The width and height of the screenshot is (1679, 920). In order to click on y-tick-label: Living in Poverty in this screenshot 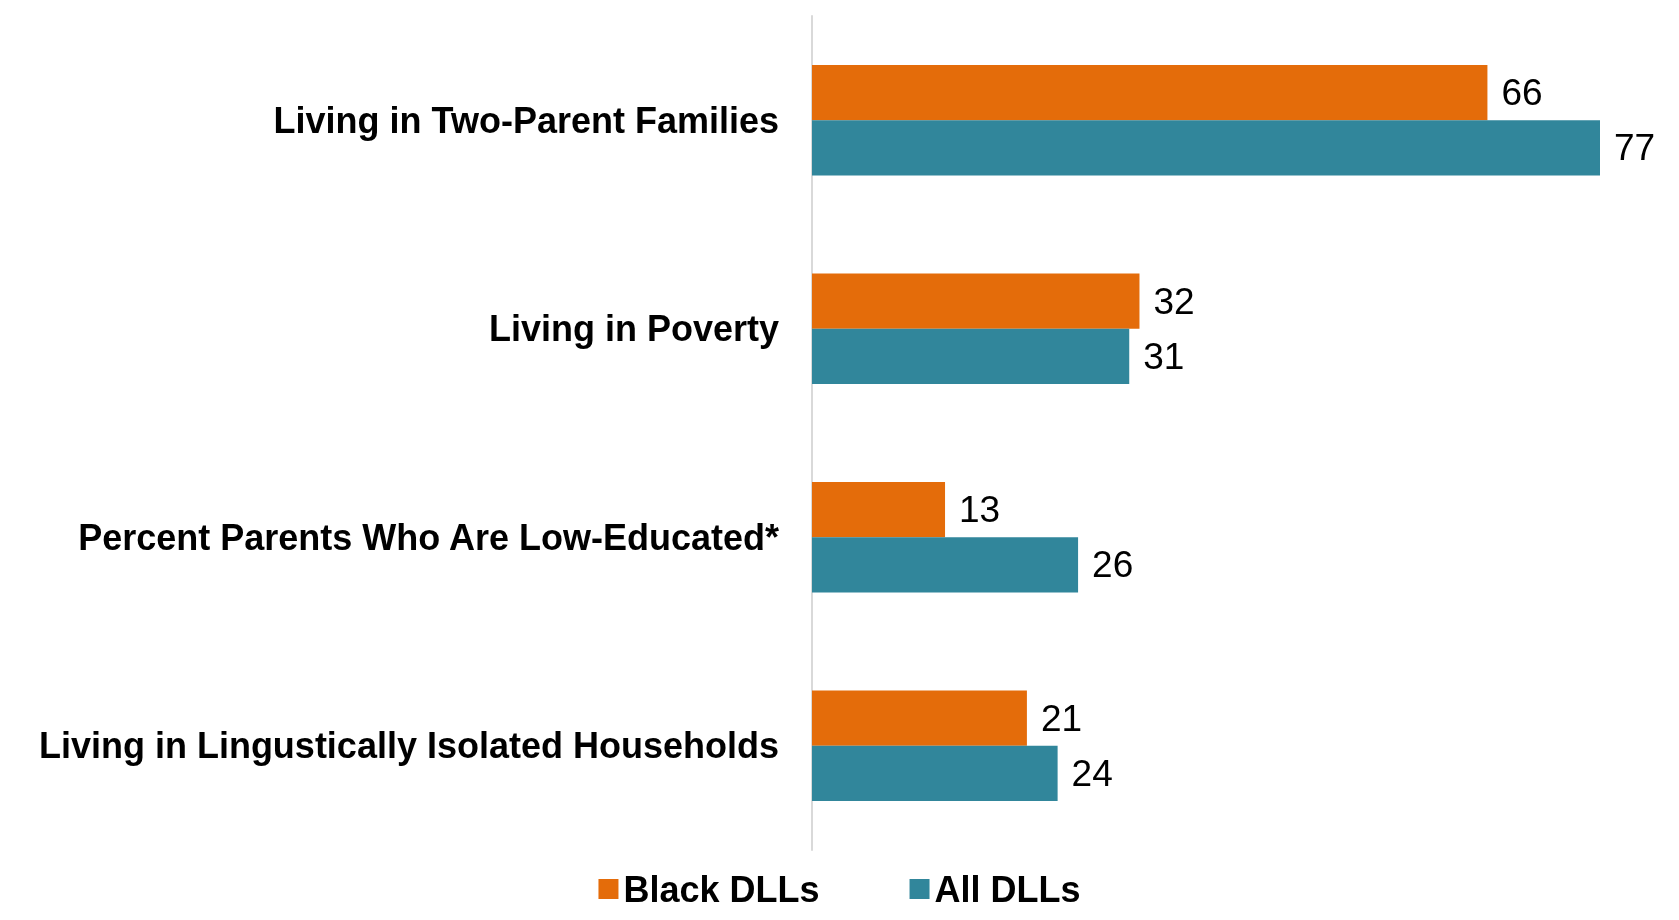, I will do `click(633, 329)`.